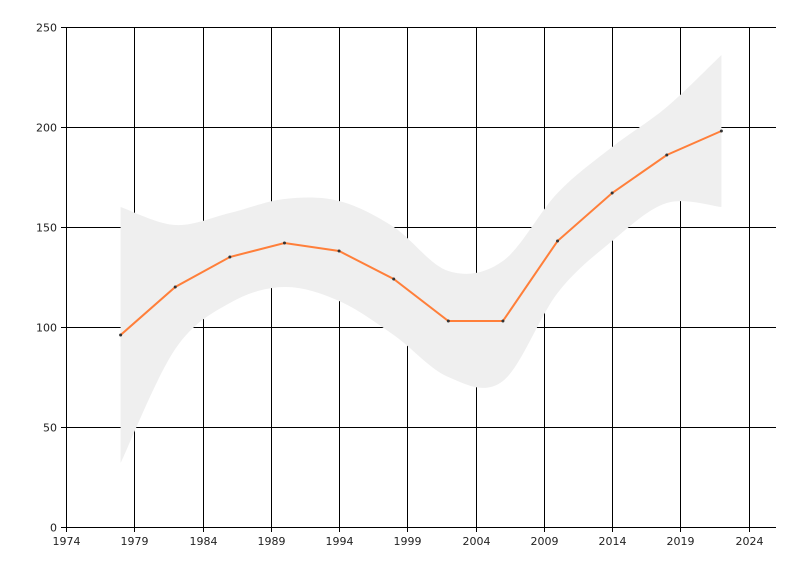 The image size is (800, 576). Describe the element at coordinates (272, 541) in the screenshot. I see `x-tick-label: 1989` at that location.